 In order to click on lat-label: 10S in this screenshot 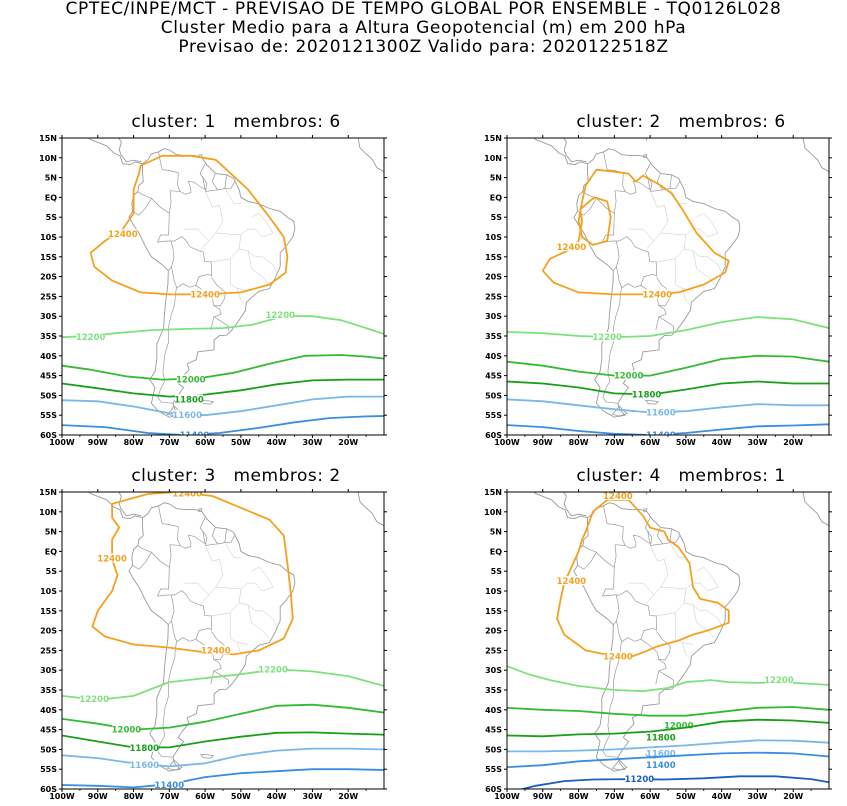, I will do `click(493, 237)`.